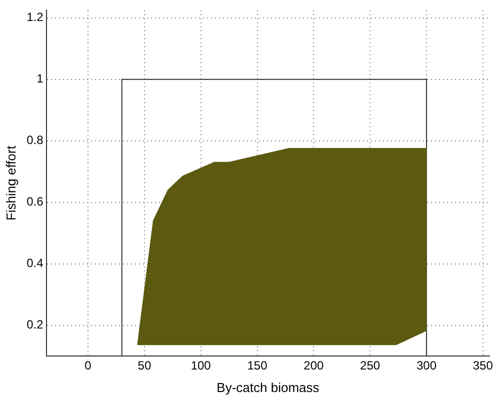  Describe the element at coordinates (314, 365) in the screenshot. I see `x-tick-label: 200` at that location.